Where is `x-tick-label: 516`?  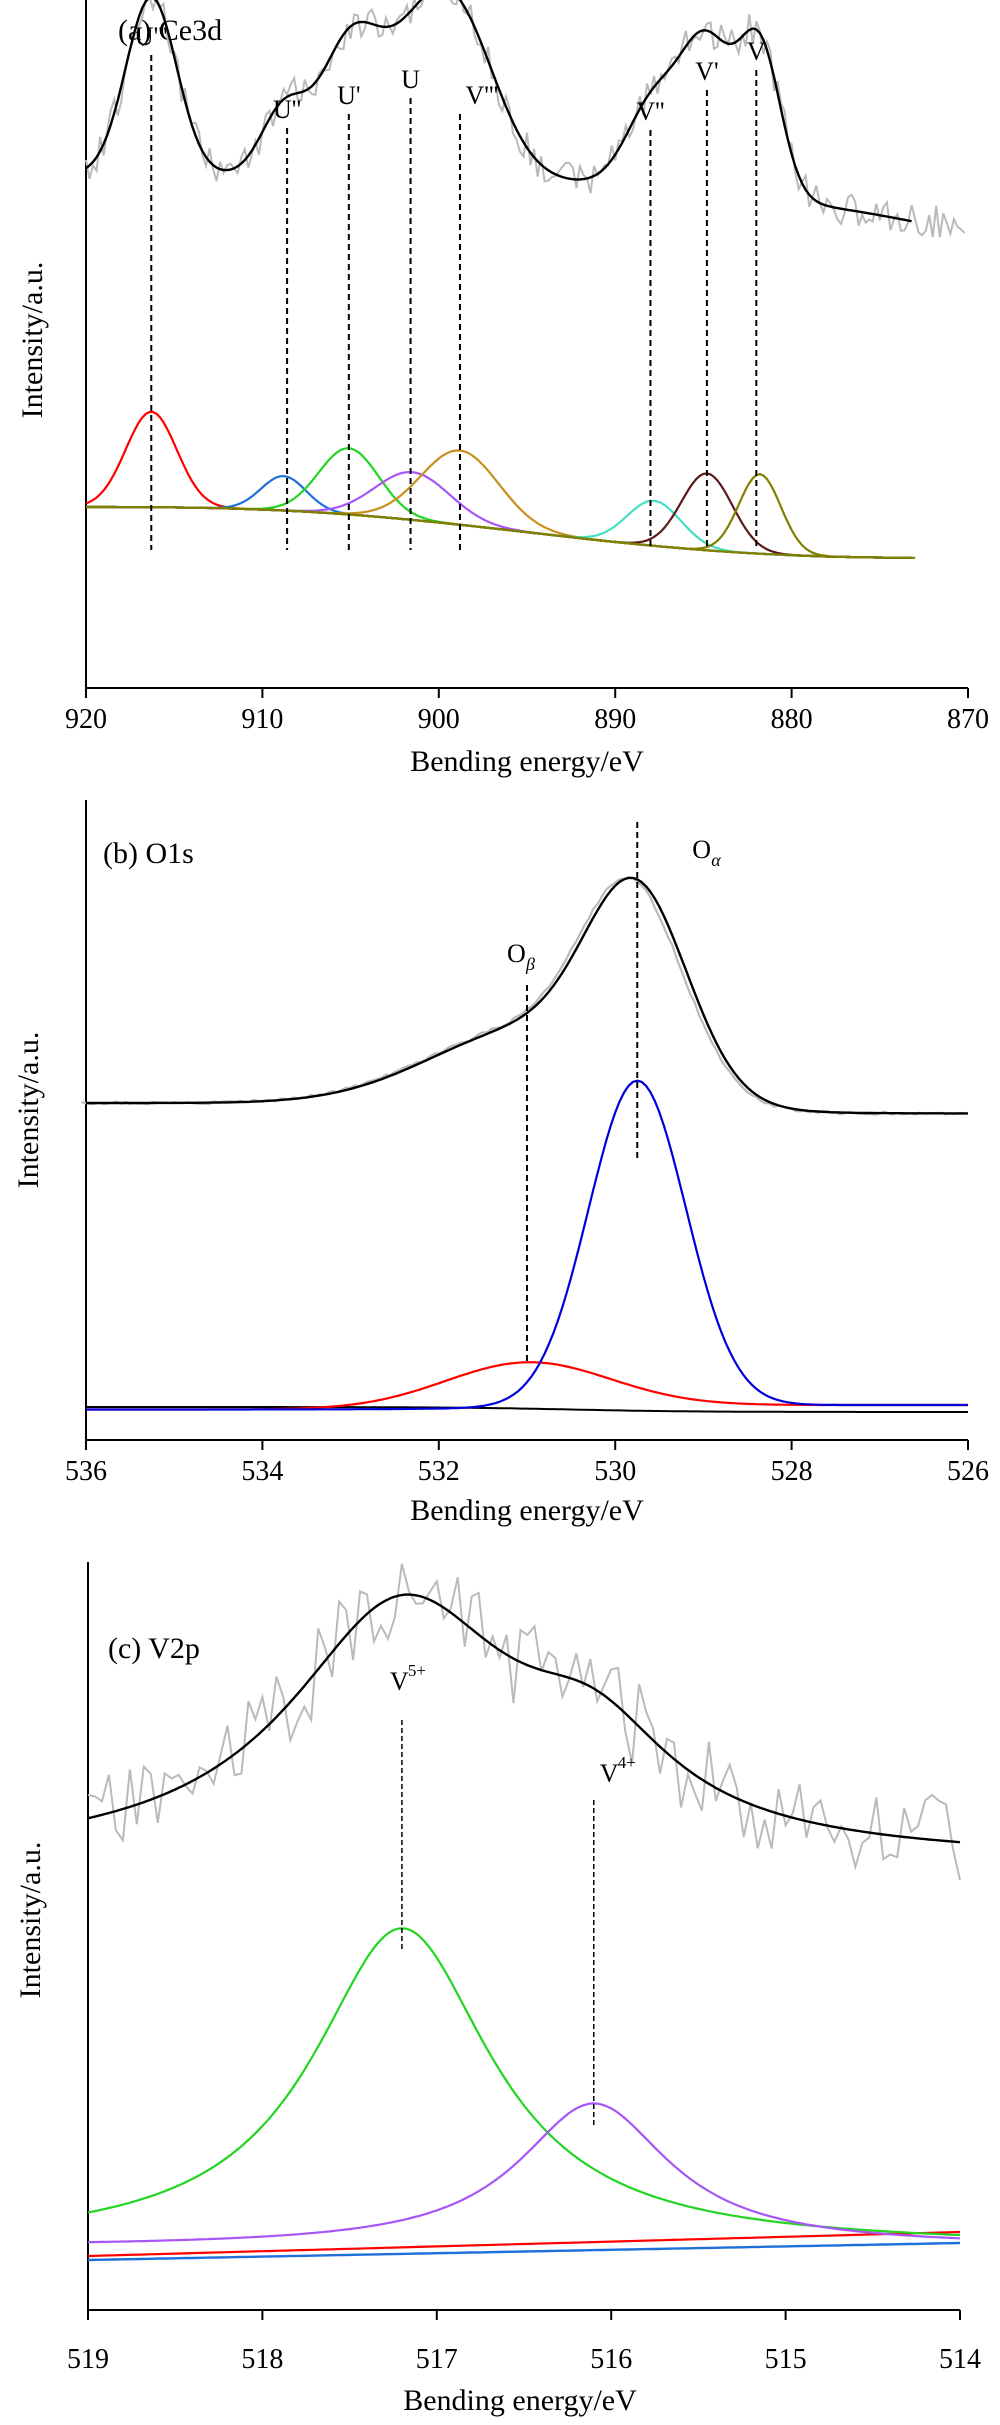 x-tick-label: 516 is located at coordinates (611, 2359).